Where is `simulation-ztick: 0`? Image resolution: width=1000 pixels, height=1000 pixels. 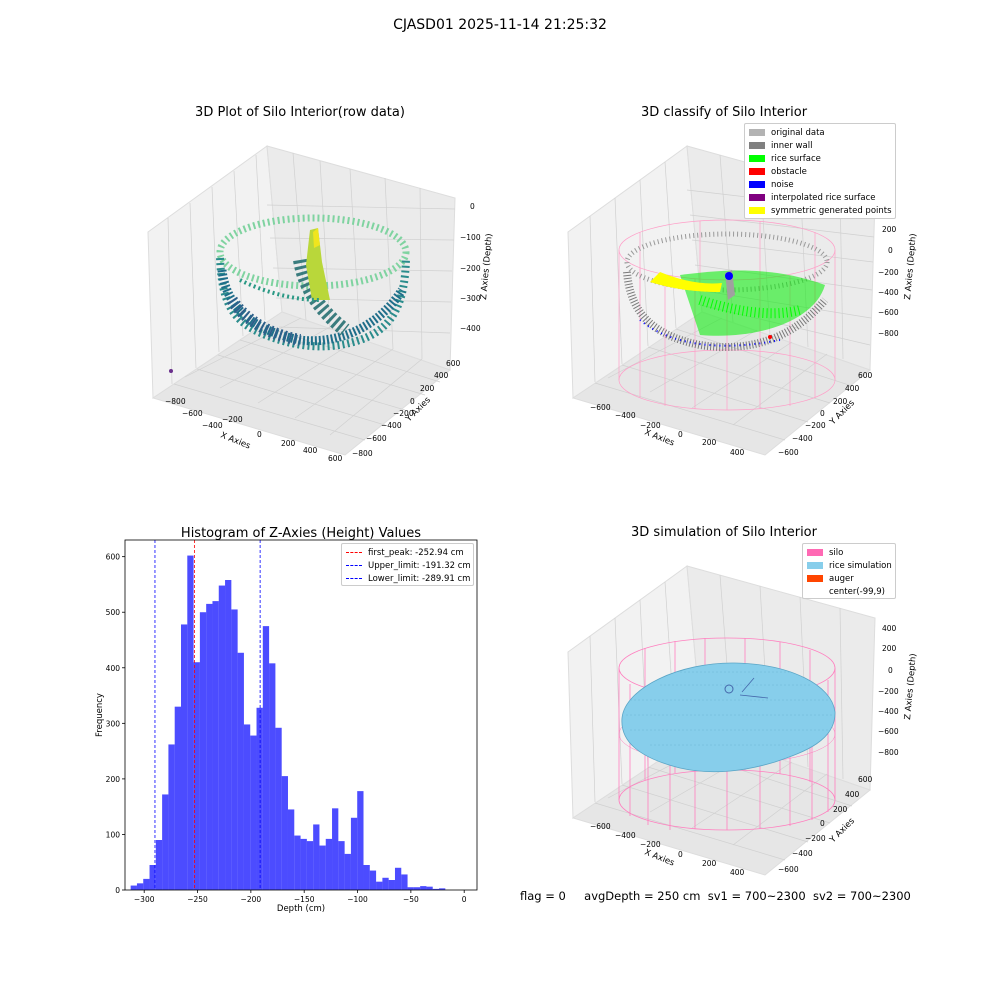
simulation-ztick: 0 is located at coordinates (890, 670).